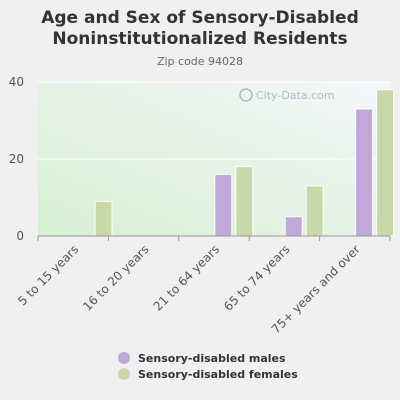 Image resolution: width=400 pixels, height=400 pixels. Describe the element at coordinates (256, 277) in the screenshot. I see `x-tick-label: 65 to 74 years` at that location.